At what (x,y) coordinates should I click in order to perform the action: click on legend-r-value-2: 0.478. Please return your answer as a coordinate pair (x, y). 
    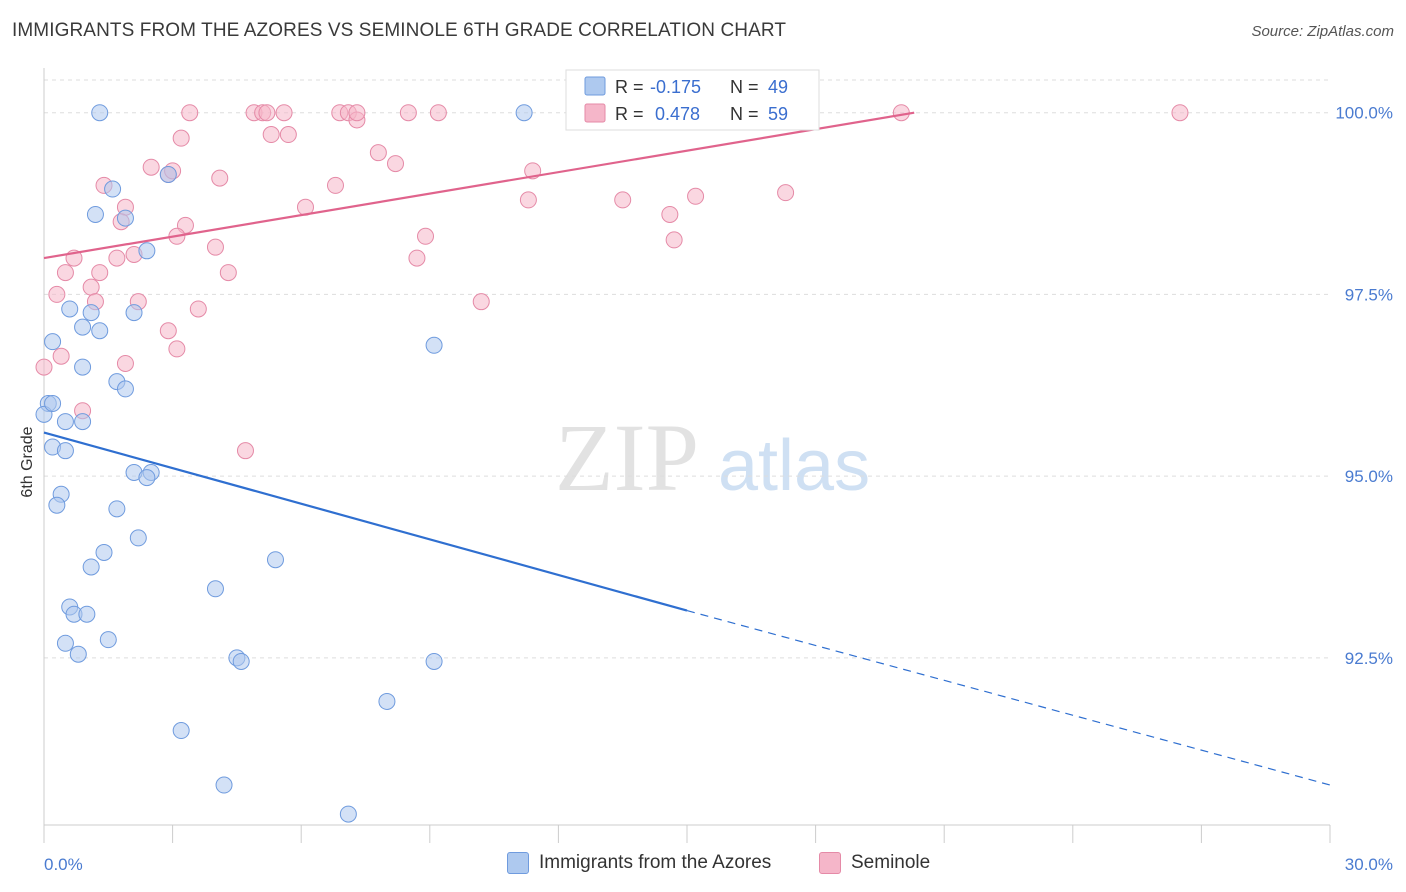
    Looking at the image, I should click on (677, 114).